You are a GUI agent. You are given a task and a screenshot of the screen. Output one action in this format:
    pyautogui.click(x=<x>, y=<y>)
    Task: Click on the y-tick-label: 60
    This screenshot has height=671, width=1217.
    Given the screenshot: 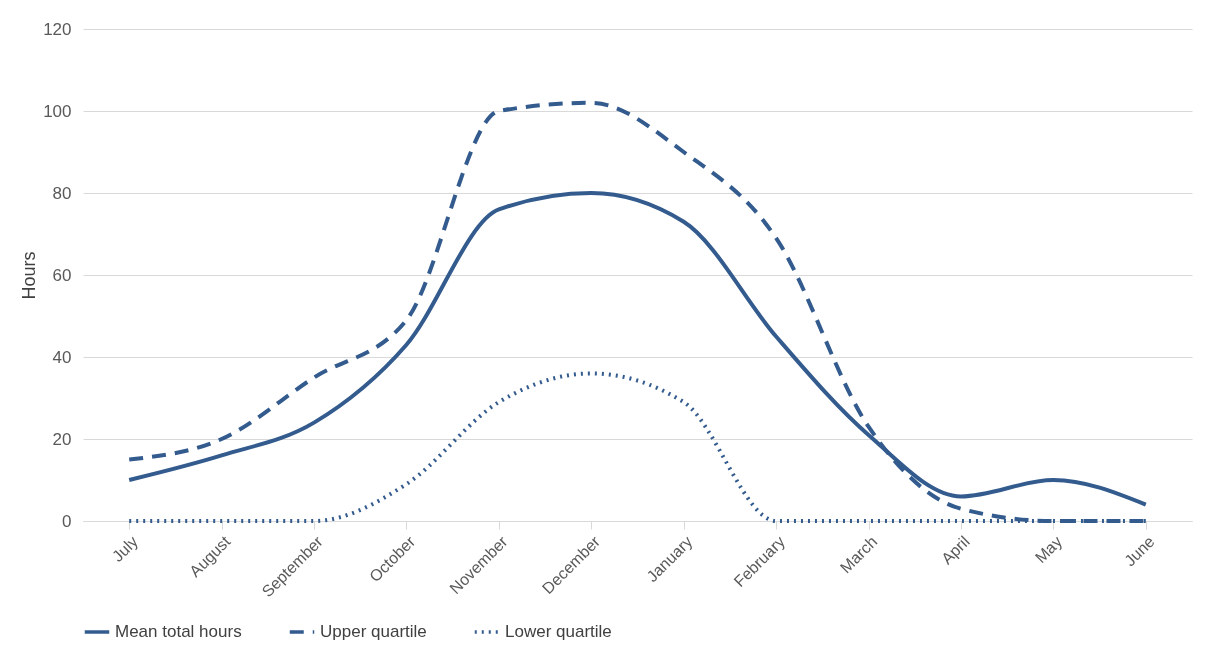 What is the action you would take?
    pyautogui.click(x=62, y=275)
    